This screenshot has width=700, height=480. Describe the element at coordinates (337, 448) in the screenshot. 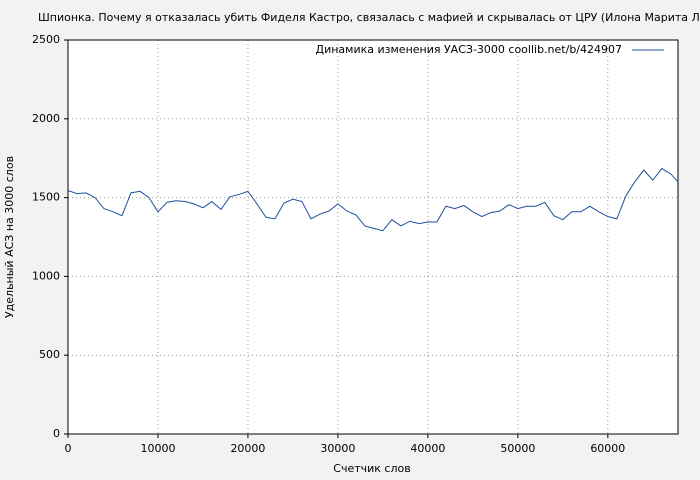

I see `x-tick-label: 30000` at that location.